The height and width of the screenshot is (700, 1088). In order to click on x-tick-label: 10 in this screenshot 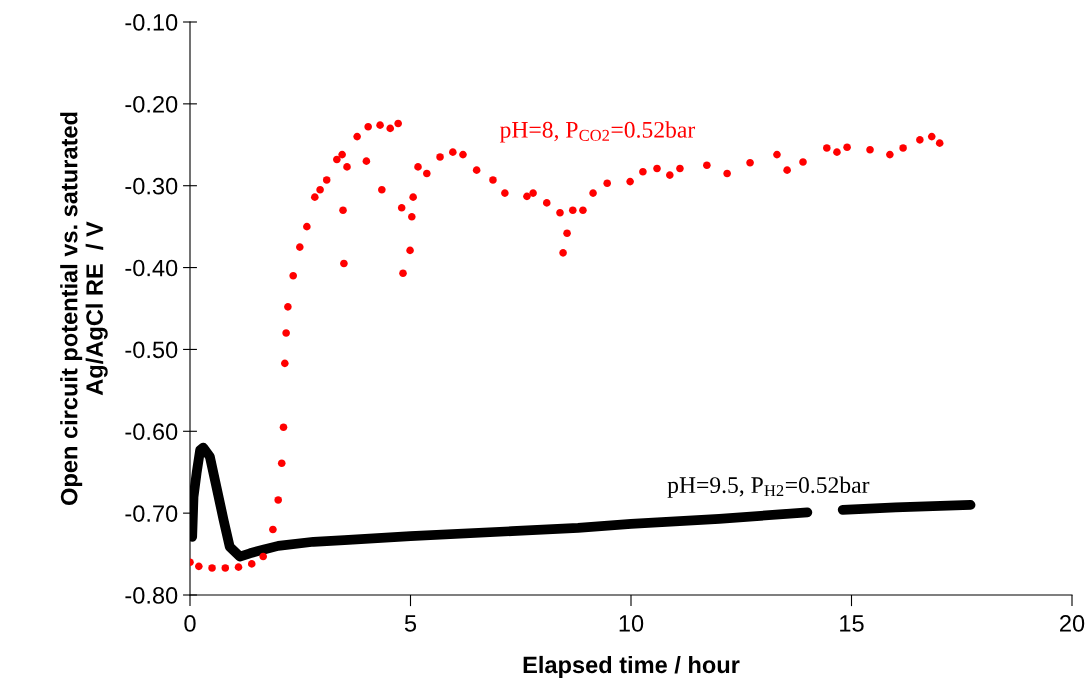, I will do `click(631, 623)`.